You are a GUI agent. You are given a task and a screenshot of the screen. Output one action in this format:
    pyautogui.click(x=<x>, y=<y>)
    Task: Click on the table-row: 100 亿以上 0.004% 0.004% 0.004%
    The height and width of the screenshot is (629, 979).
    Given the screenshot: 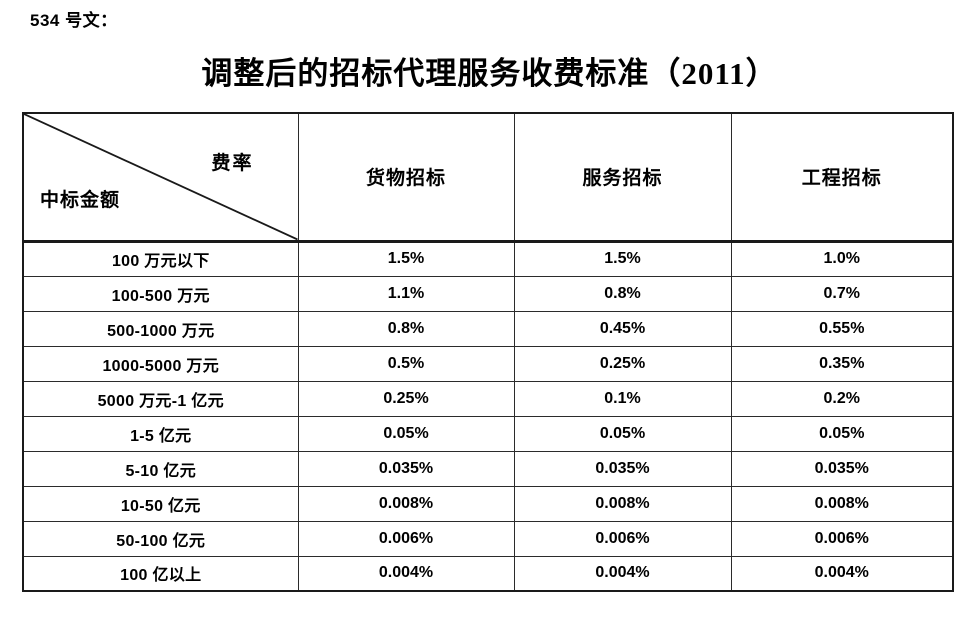 What is the action you would take?
    pyautogui.click(x=488, y=573)
    